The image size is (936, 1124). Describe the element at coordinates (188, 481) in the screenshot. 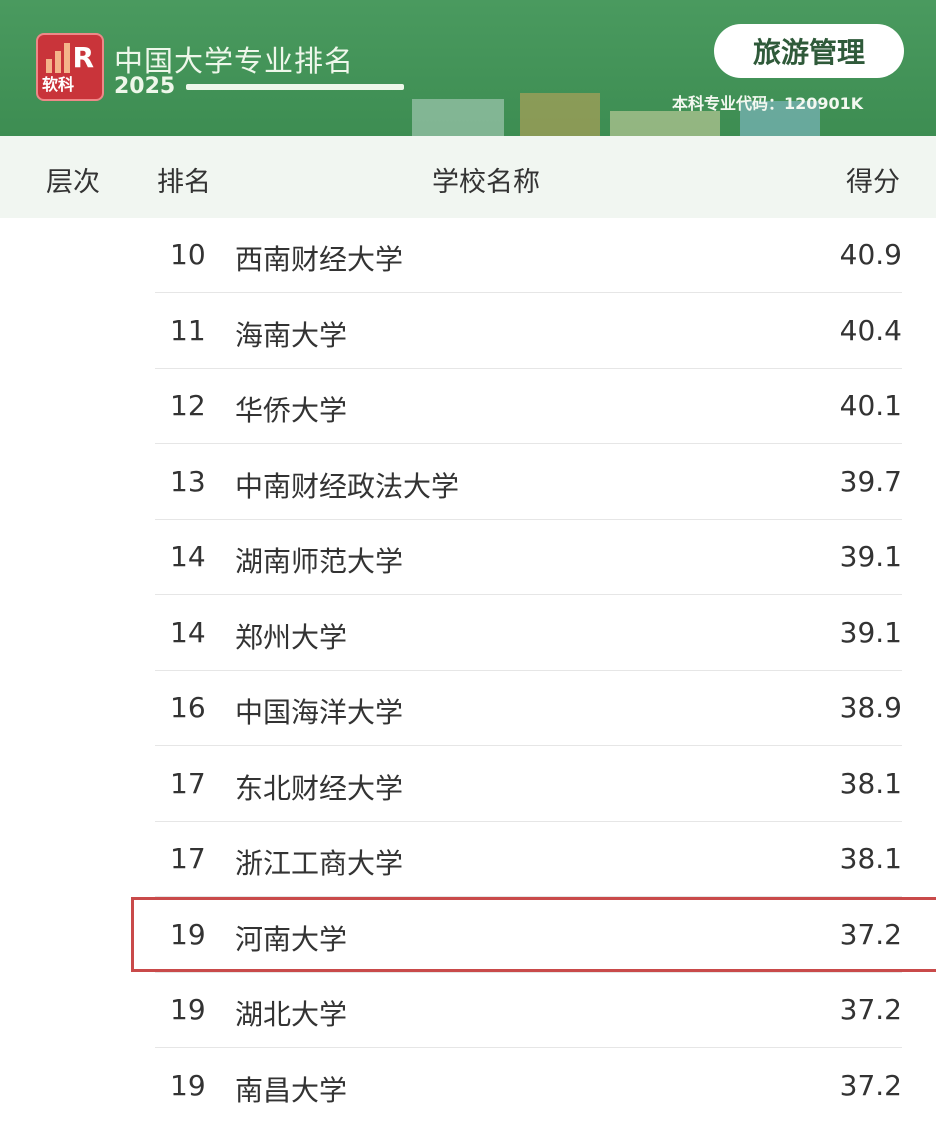

I see `rank: 13` at that location.